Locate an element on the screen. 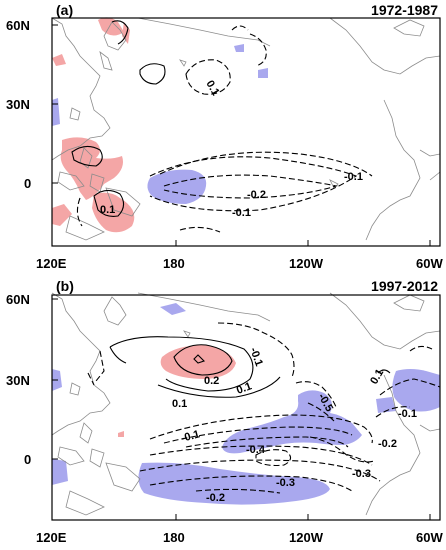  panel-tag: (a) is located at coordinates (64, 10).